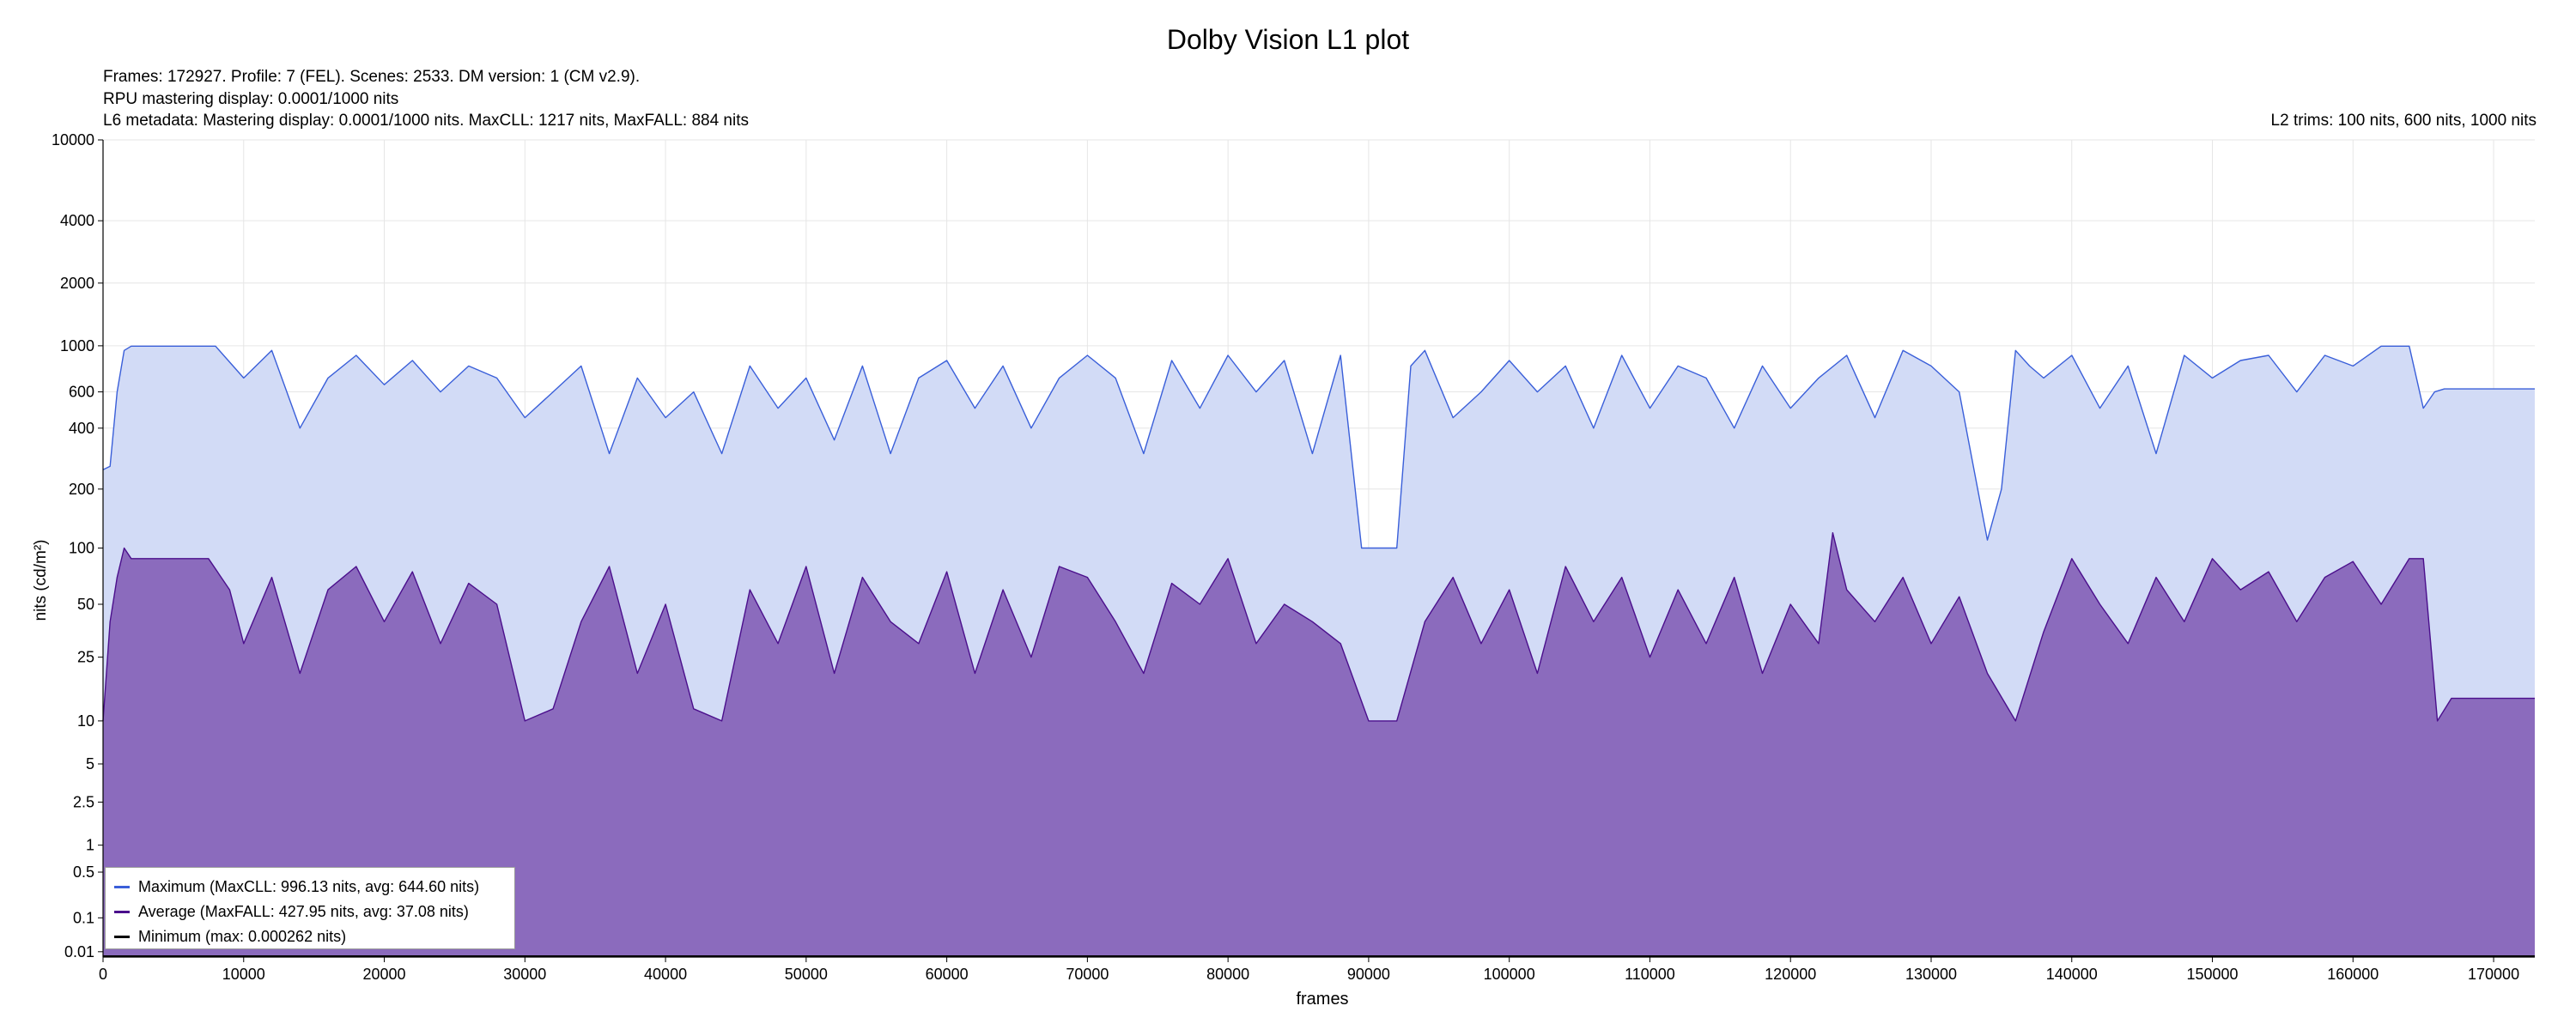  I want to click on y-tick-label: 100, so click(82, 547).